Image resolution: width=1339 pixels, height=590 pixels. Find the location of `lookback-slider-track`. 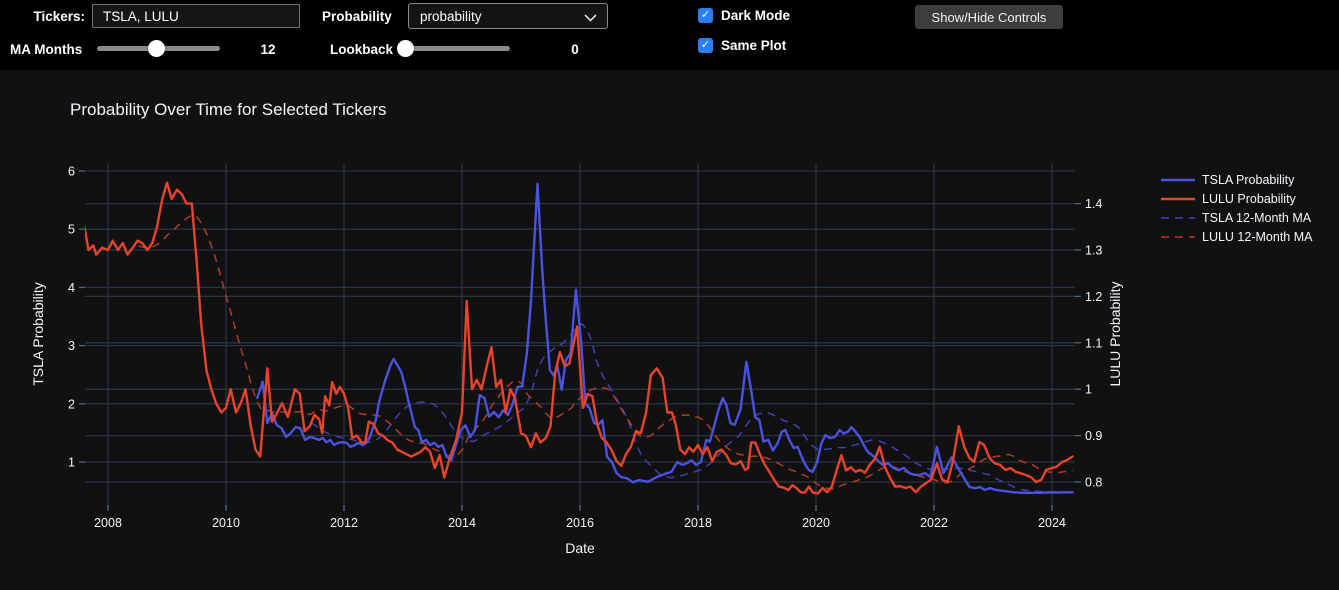

lookback-slider-track is located at coordinates (455, 48).